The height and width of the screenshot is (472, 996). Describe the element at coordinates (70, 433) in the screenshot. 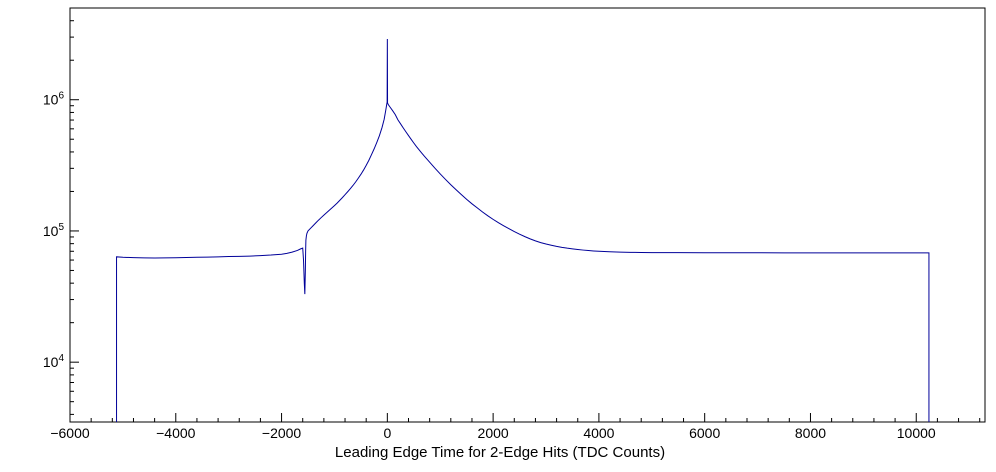

I see `x-tick-label: −6000` at that location.